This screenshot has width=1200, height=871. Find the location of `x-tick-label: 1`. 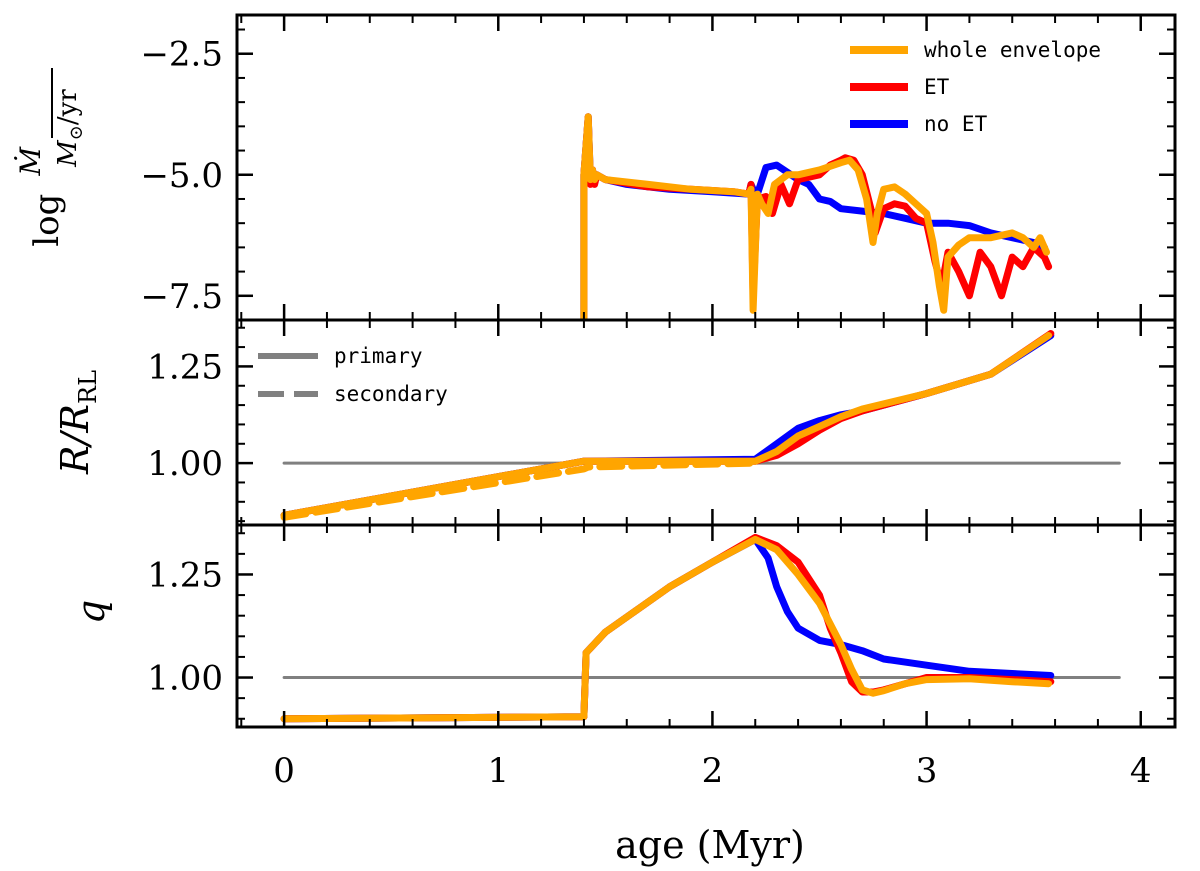

x-tick-label: 1 is located at coordinates (498, 771).